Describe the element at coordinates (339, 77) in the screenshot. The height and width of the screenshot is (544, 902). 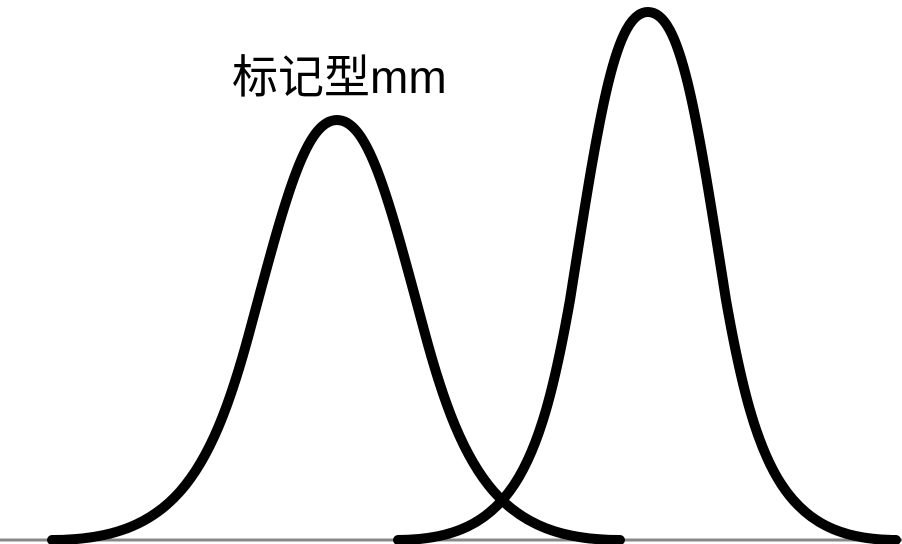
I see `curve-label: 标记型mm` at that location.